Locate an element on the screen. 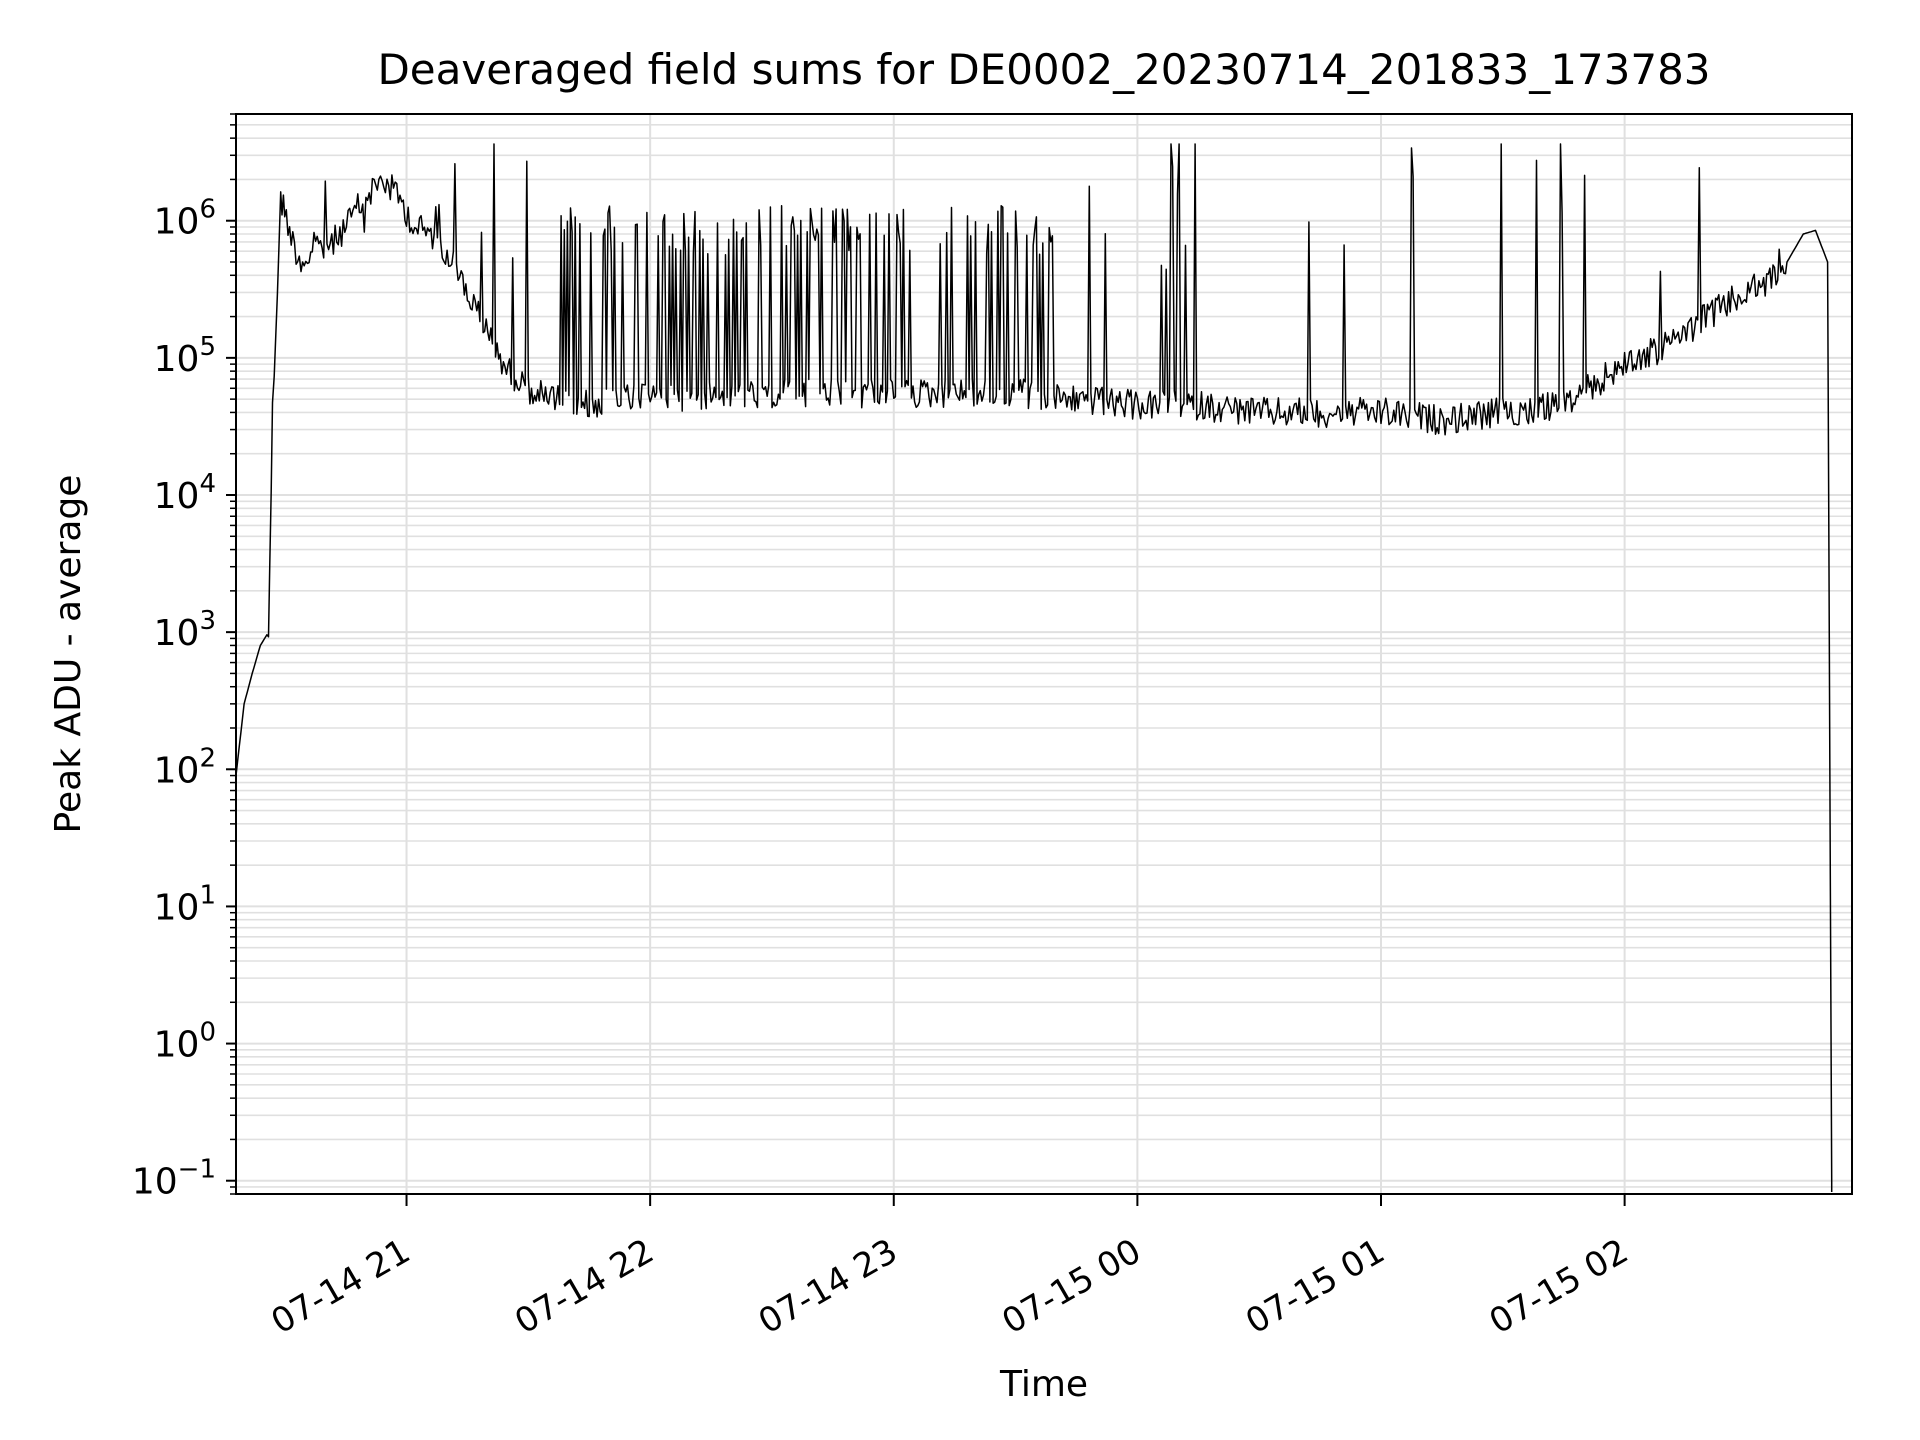  x-tick-label: 07-15 02 is located at coordinates (1559, 1286).